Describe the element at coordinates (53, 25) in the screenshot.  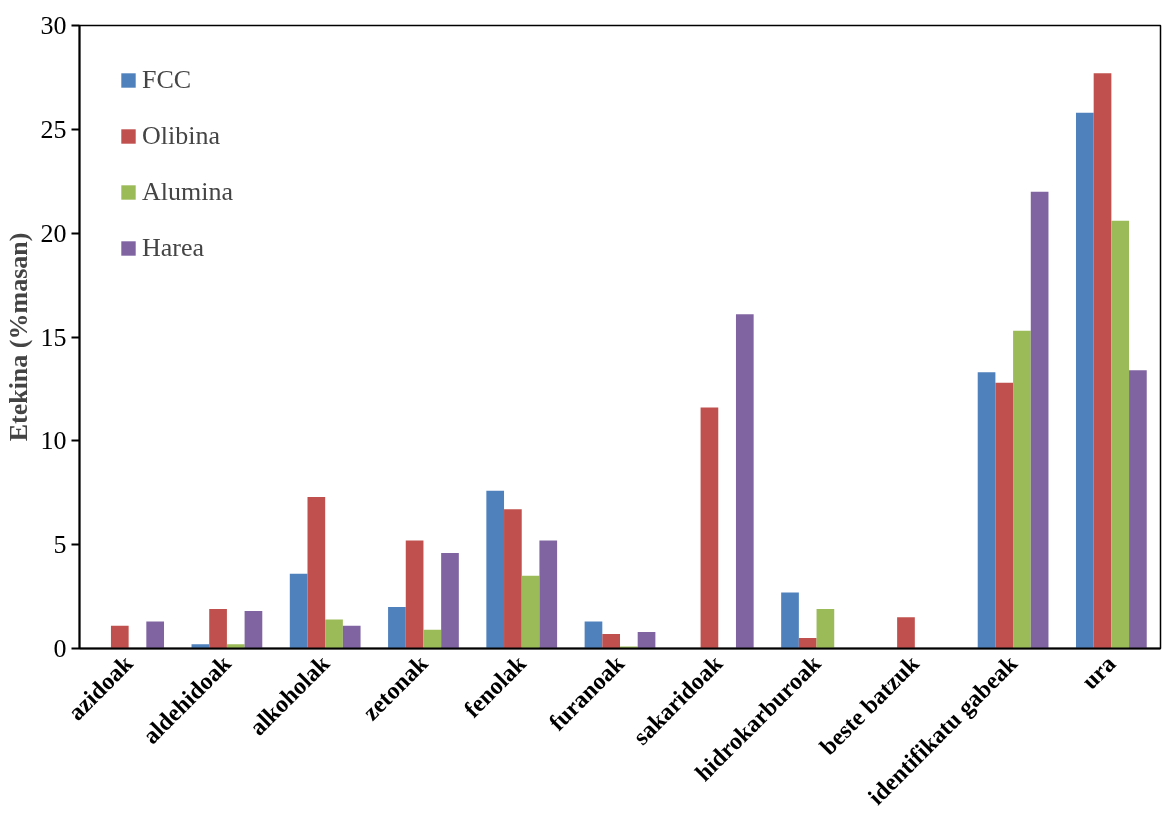
I see `y-tick-label: 30` at that location.